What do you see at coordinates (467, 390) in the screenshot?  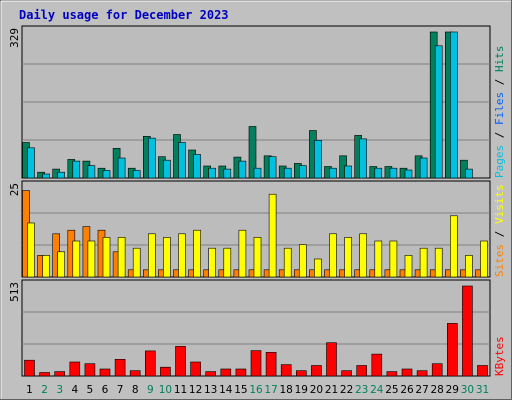 I see `day-label-30: 30` at bounding box center [467, 390].